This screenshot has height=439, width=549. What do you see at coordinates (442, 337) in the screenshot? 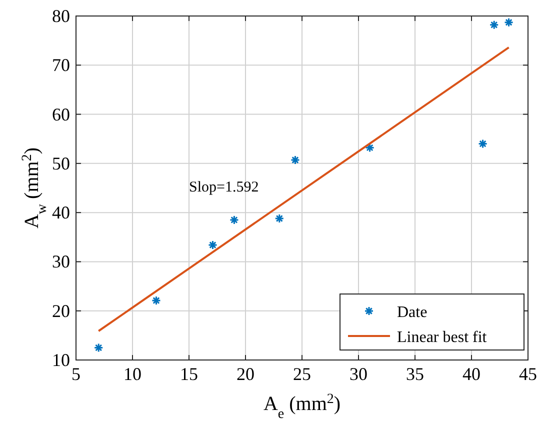
I see `legend-label: Linear best fit` at bounding box center [442, 337].